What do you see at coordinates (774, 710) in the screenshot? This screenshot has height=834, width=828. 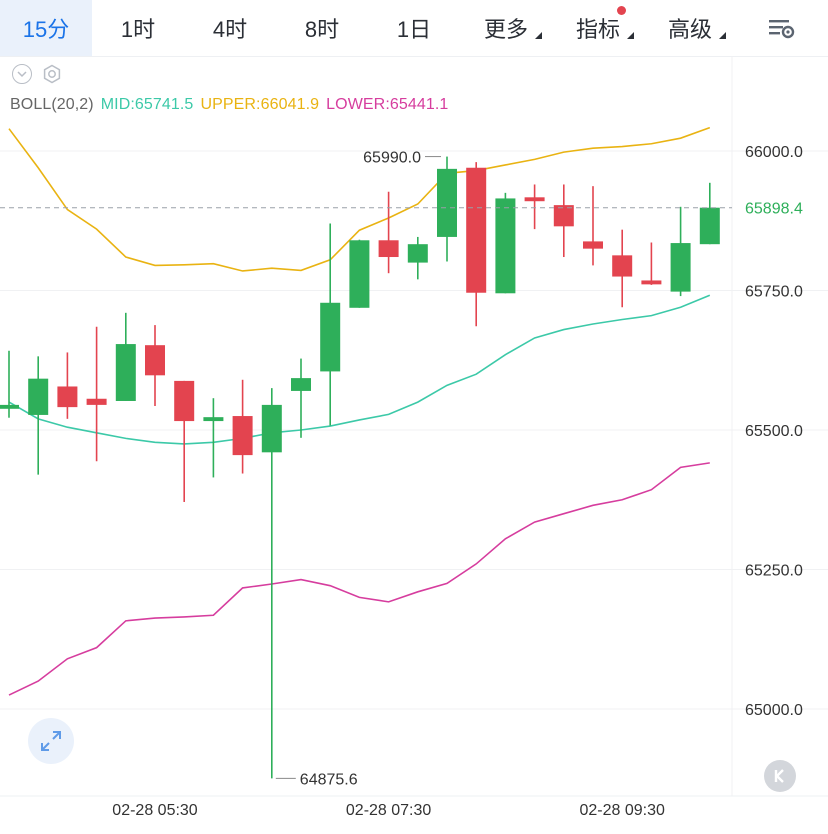 I see `y-tick-label: 65000.0` at bounding box center [774, 710].